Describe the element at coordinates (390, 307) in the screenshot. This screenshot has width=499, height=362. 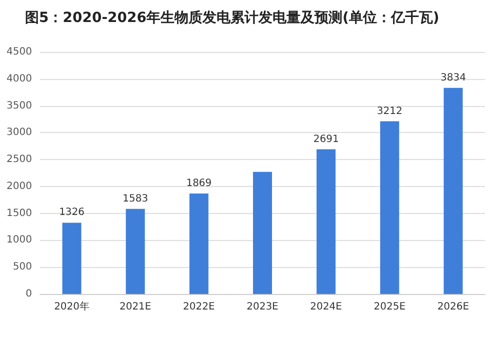
I see `x-tick-label: 2025E` at that location.